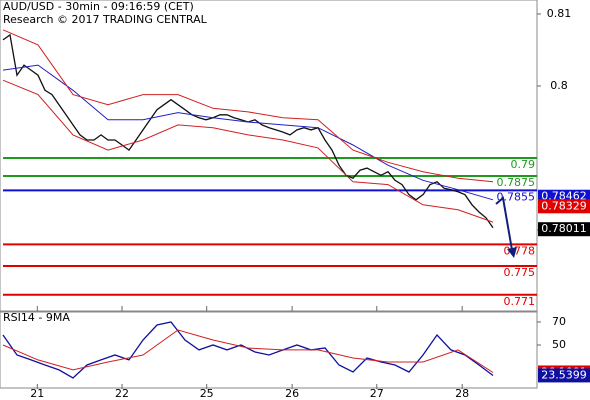 Image resolution: width=590 pixels, height=400 pixels. I want to click on y-tick-label: 0.81, so click(559, 13).